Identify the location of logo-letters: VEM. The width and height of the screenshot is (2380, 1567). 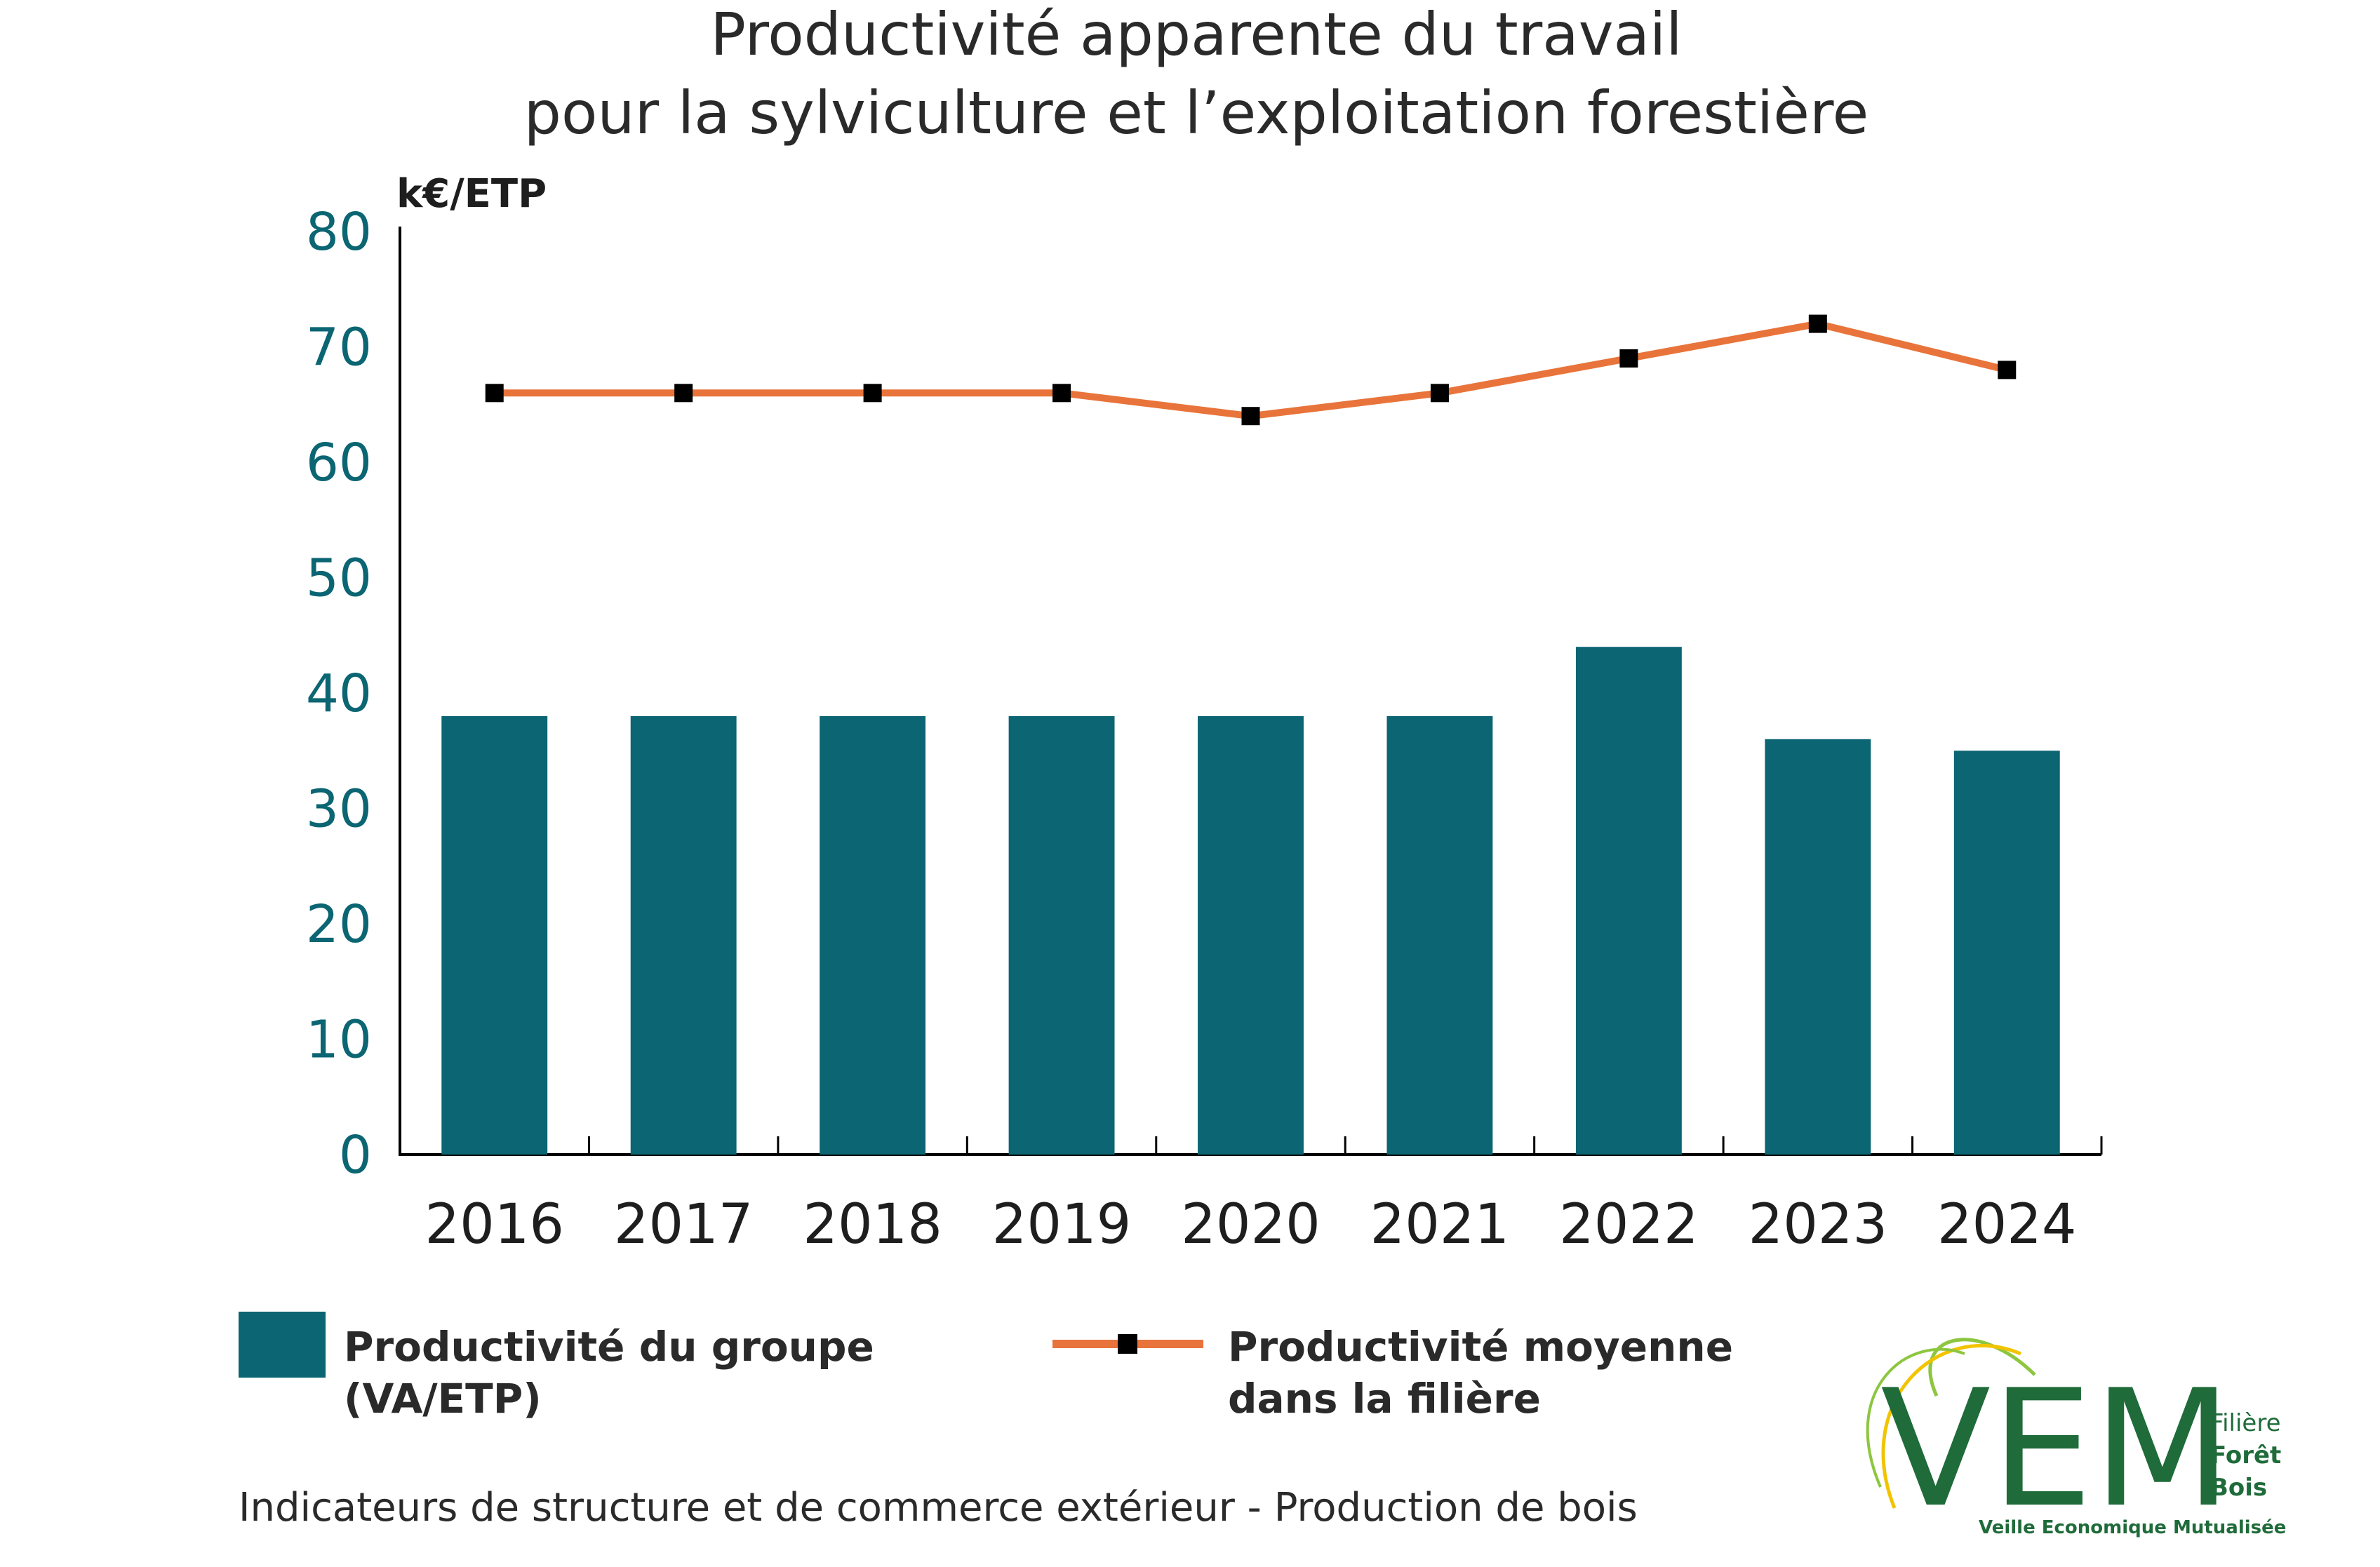
(2056, 1449).